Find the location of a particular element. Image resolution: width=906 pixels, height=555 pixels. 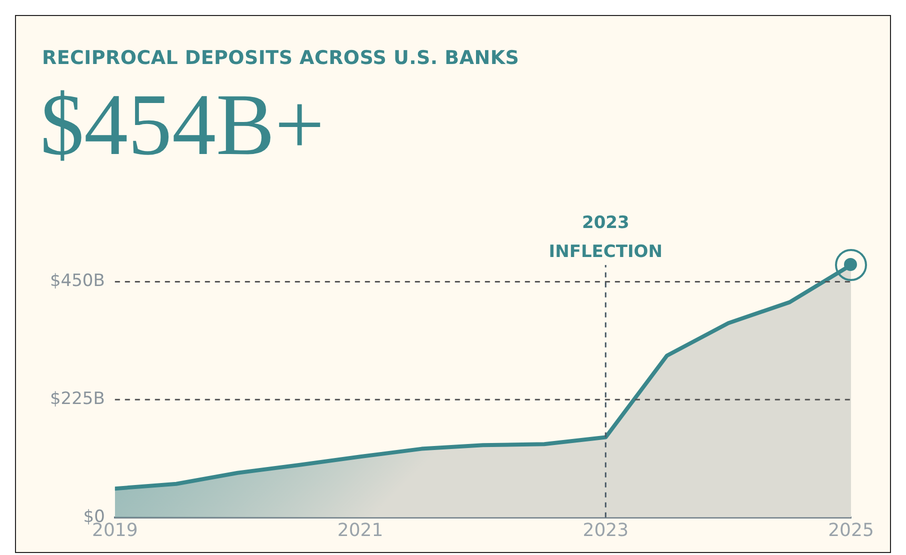

y-tick-label: $225B is located at coordinates (77, 399).